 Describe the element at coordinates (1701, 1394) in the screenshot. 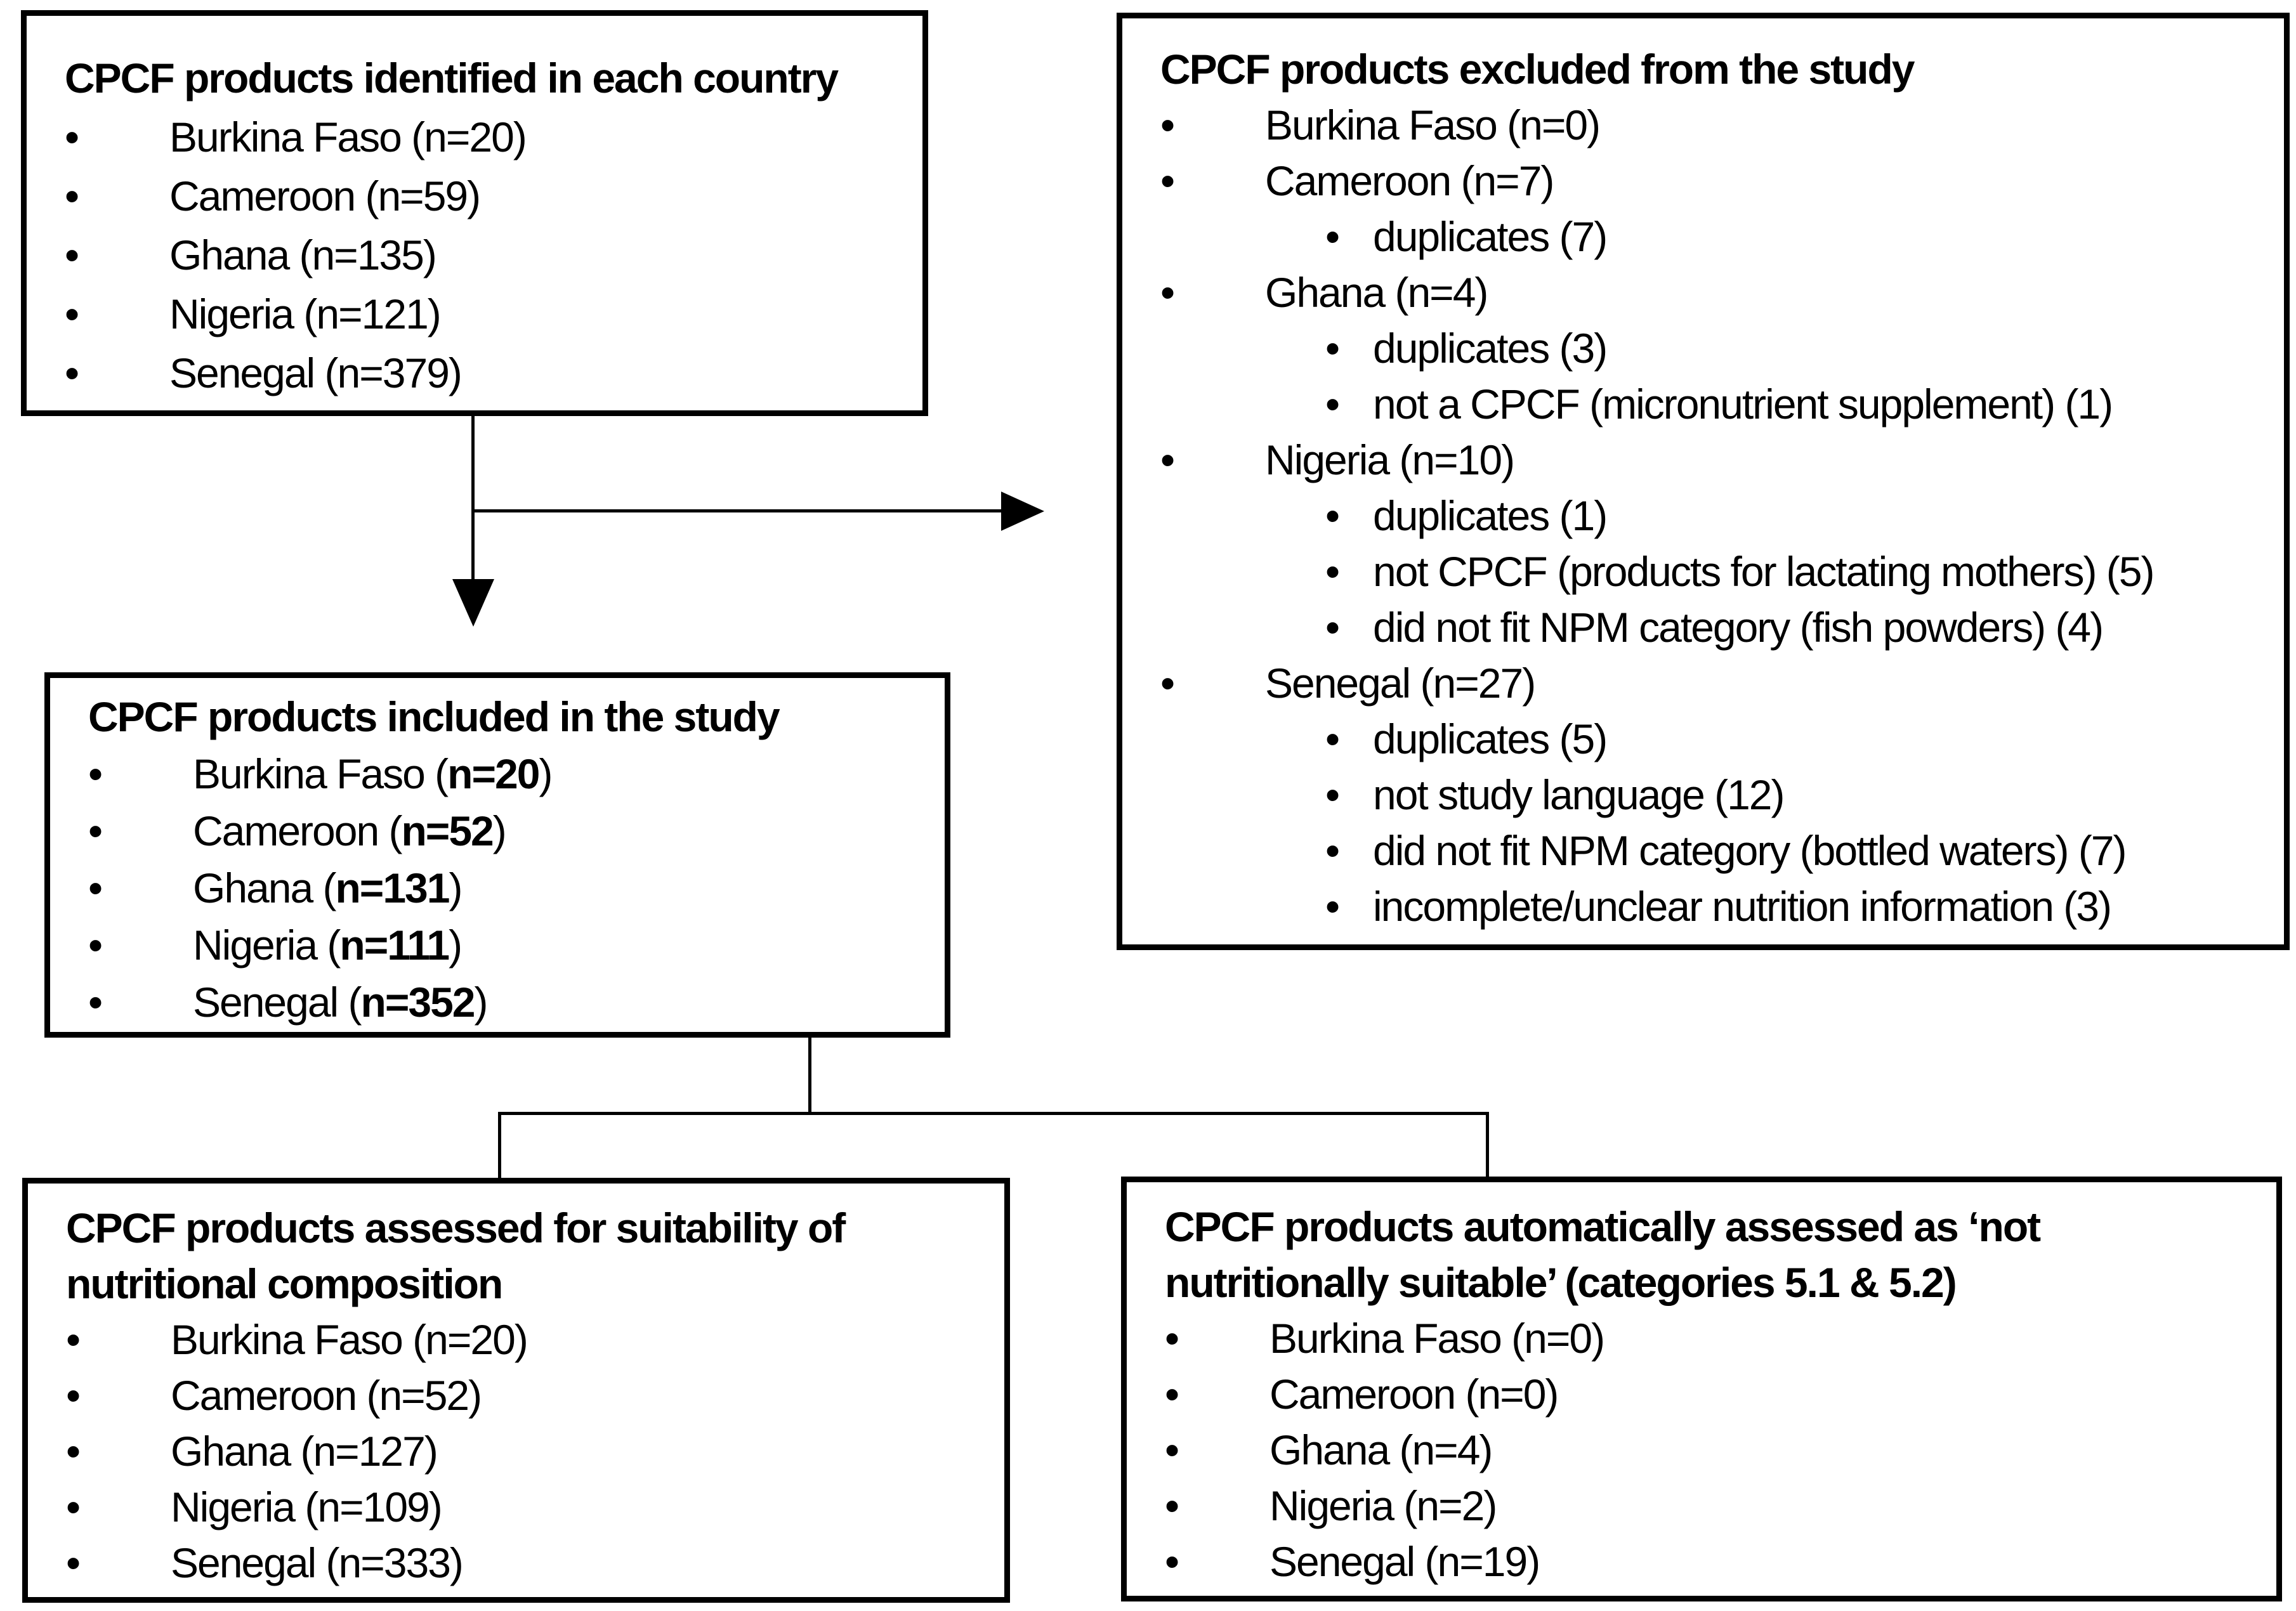

I see `list-item: Cameroon (n=0)` at that location.